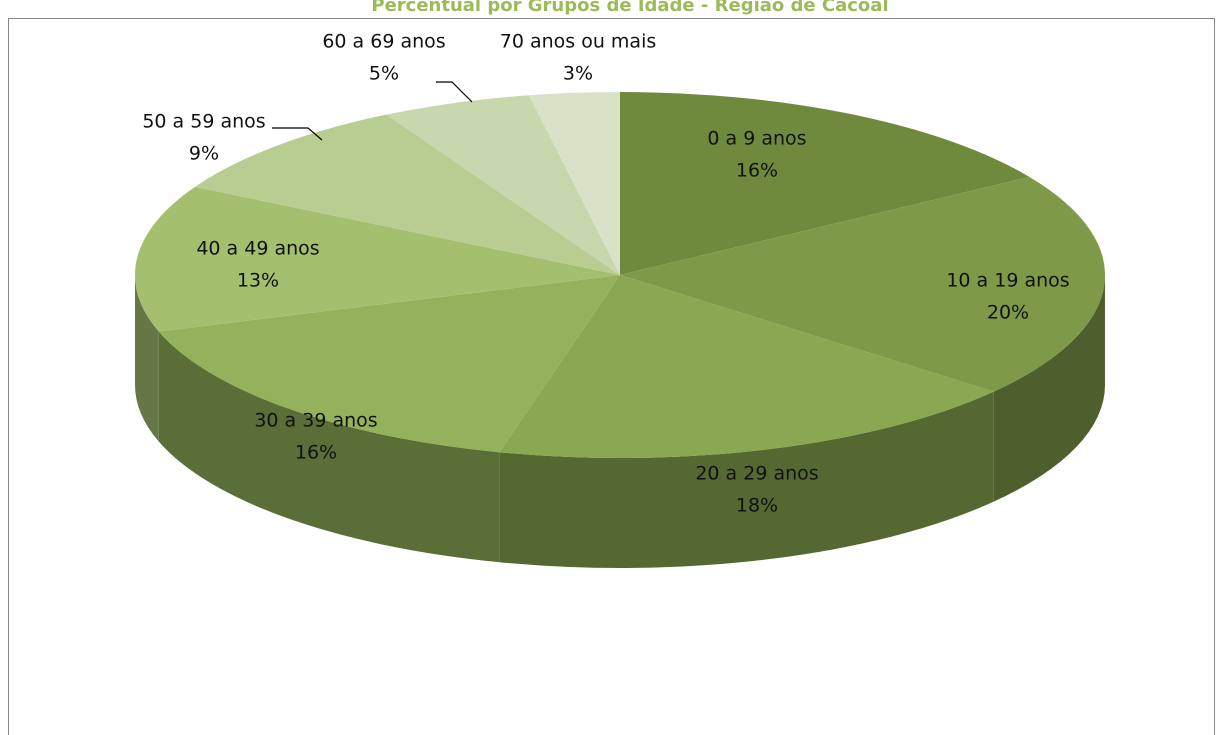  Describe the element at coordinates (1008, 313) in the screenshot. I see `slice-value: 20%` at that location.